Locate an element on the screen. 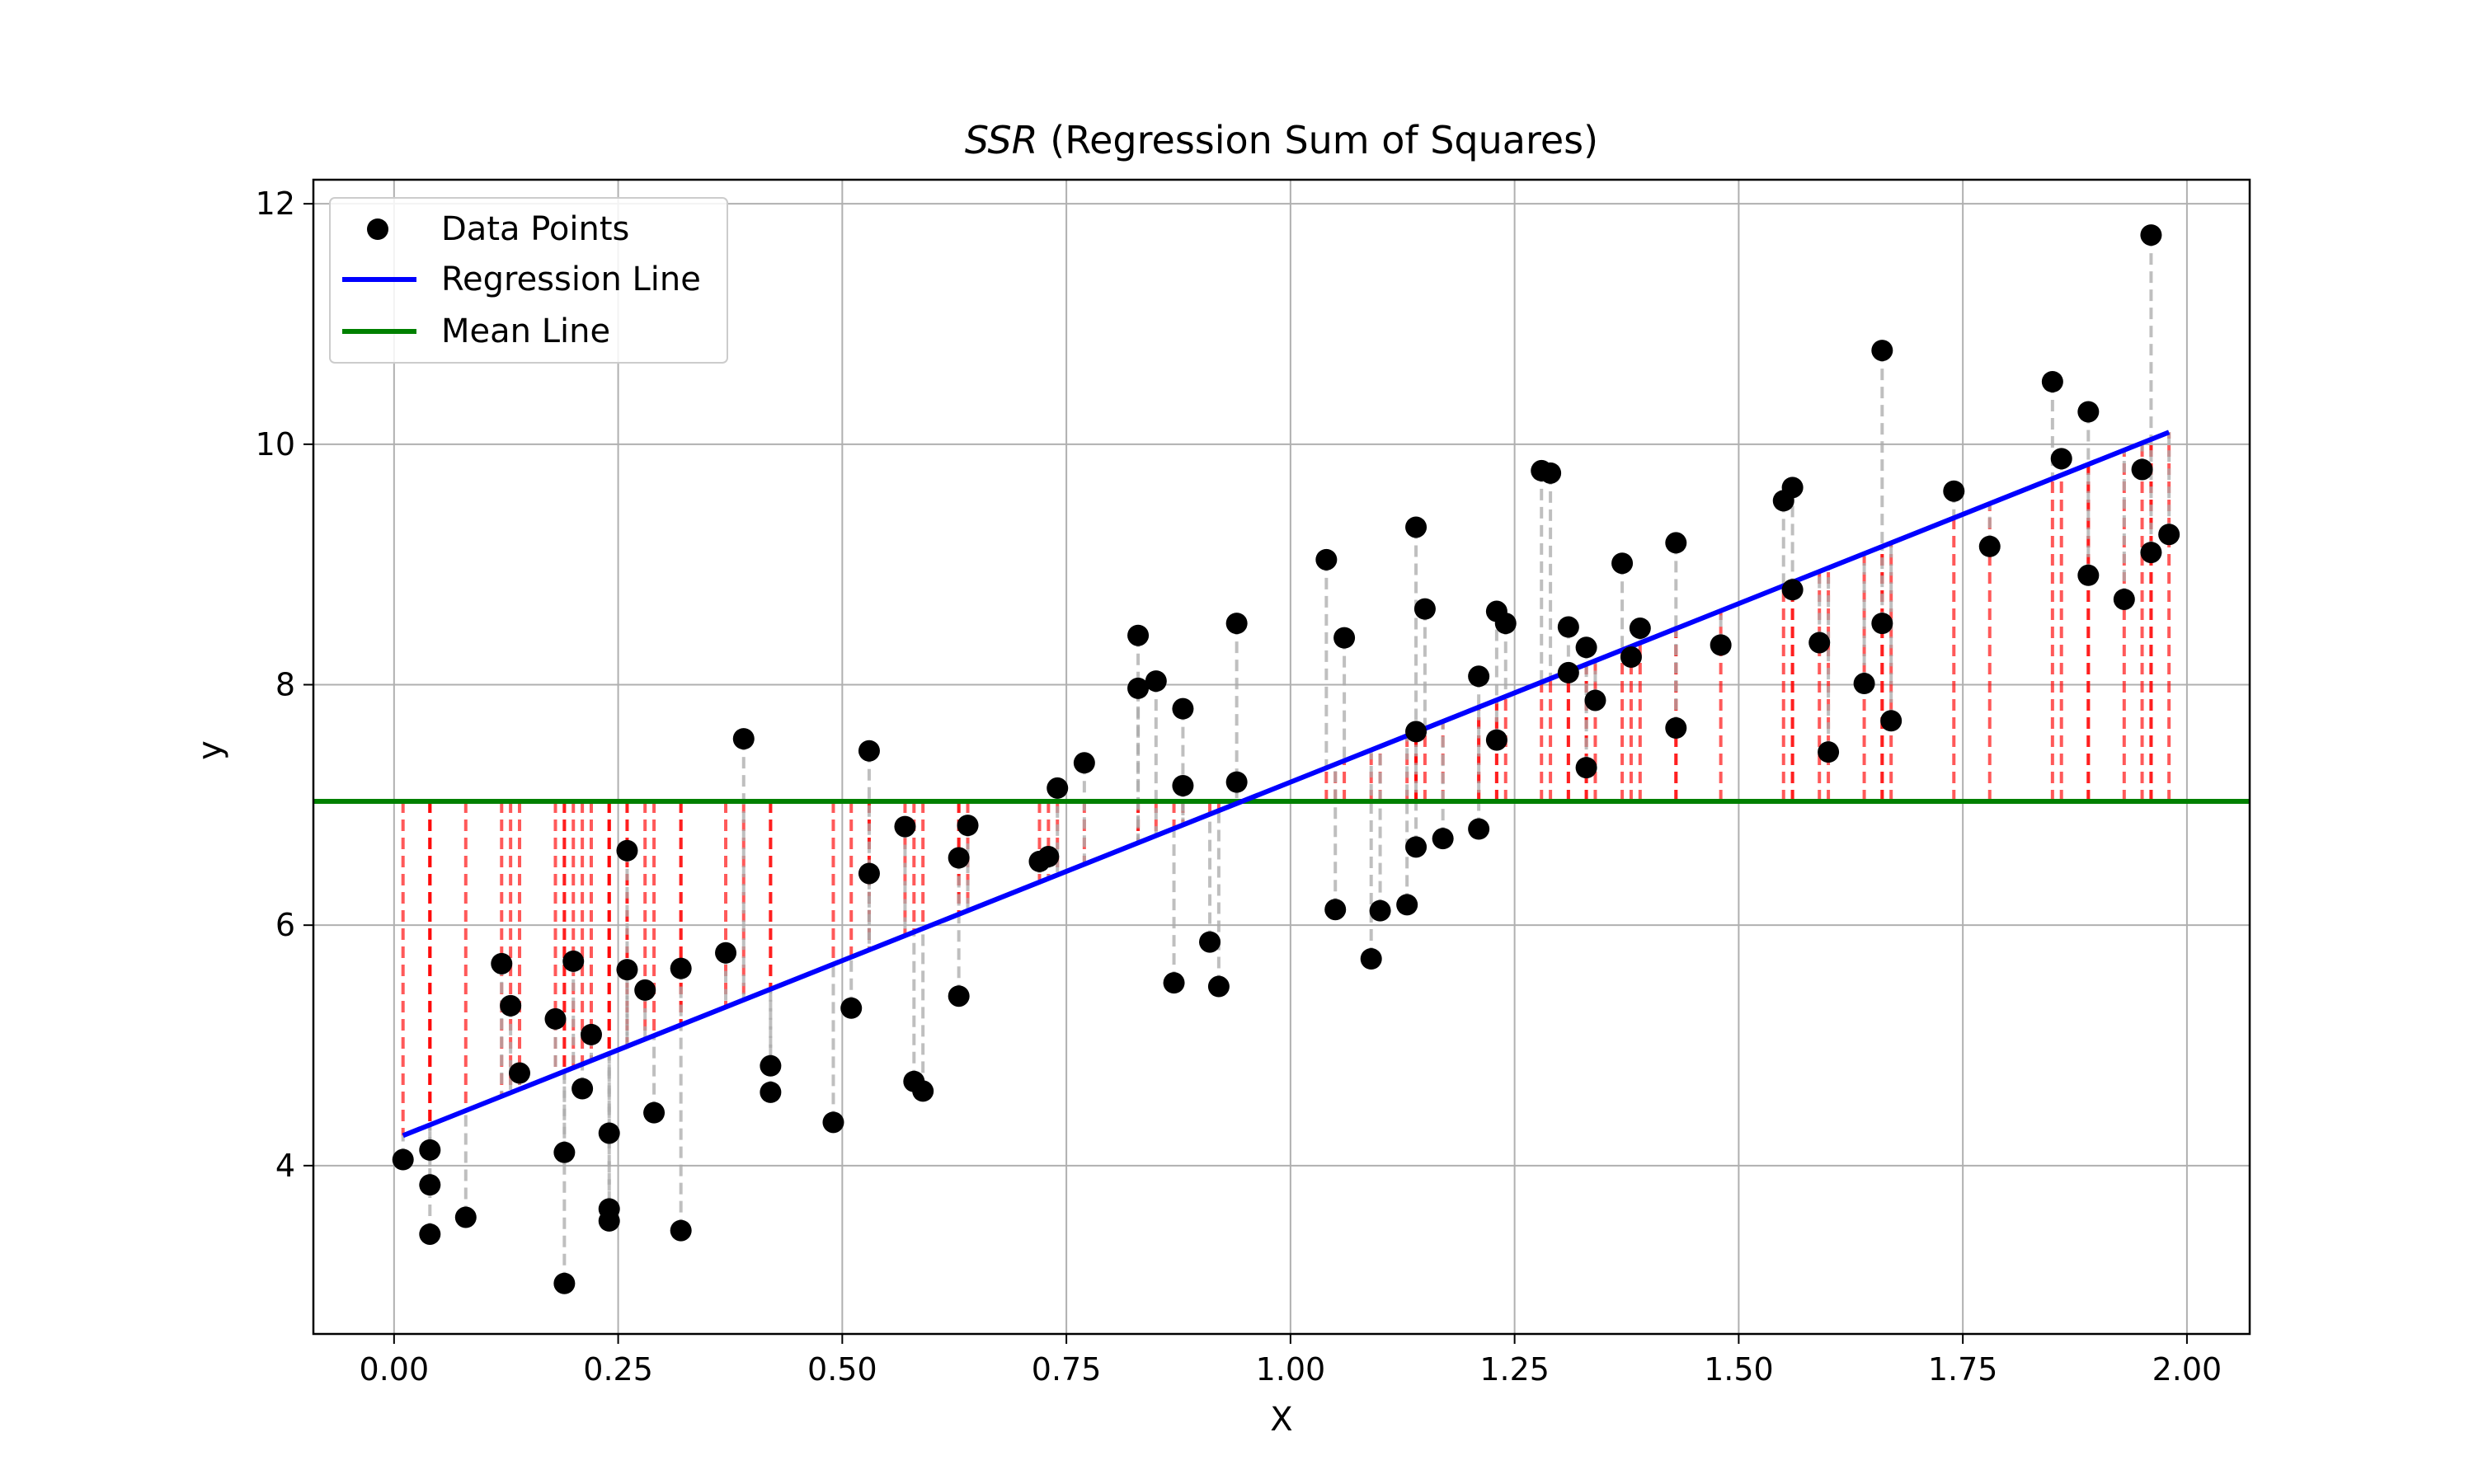  y-axis-ticks: 4 6 8 10 12 is located at coordinates (284, 685).